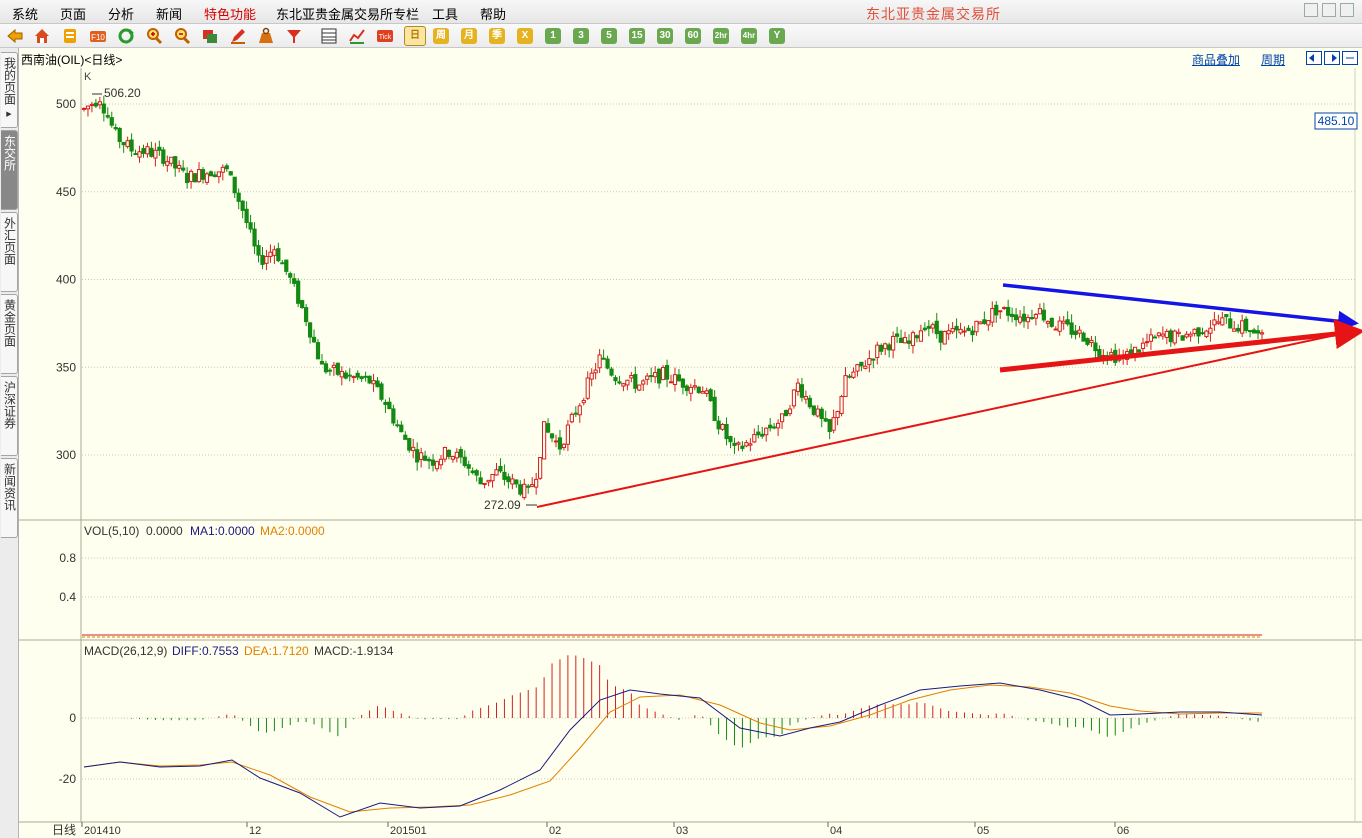 The width and height of the screenshot is (1362, 838). I want to click on tick-chart-icon: Tick, so click(385, 36).